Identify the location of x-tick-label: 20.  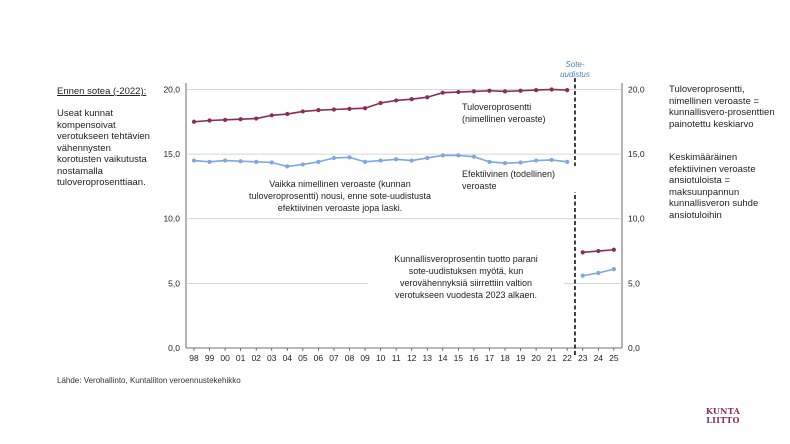
(536, 358).